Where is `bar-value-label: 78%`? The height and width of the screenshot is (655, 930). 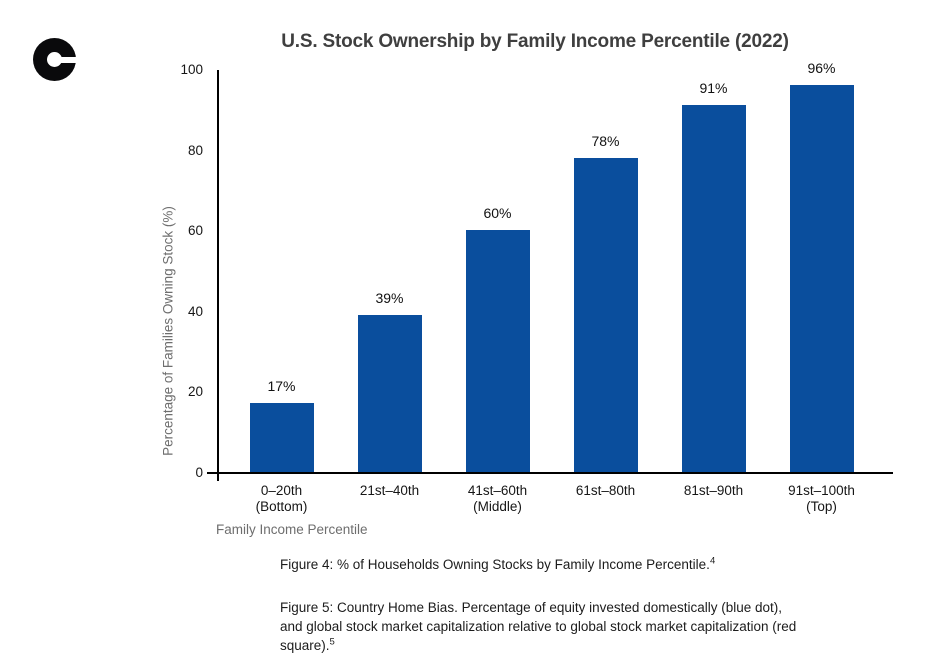
bar-value-label: 78% is located at coordinates (605, 141).